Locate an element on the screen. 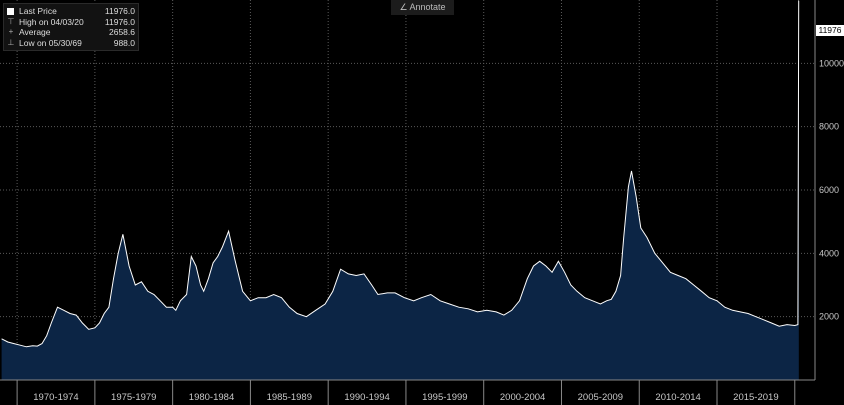 Image resolution: width=844 pixels, height=405 pixels. x-tick-label: 2015-2019 is located at coordinates (755, 397).